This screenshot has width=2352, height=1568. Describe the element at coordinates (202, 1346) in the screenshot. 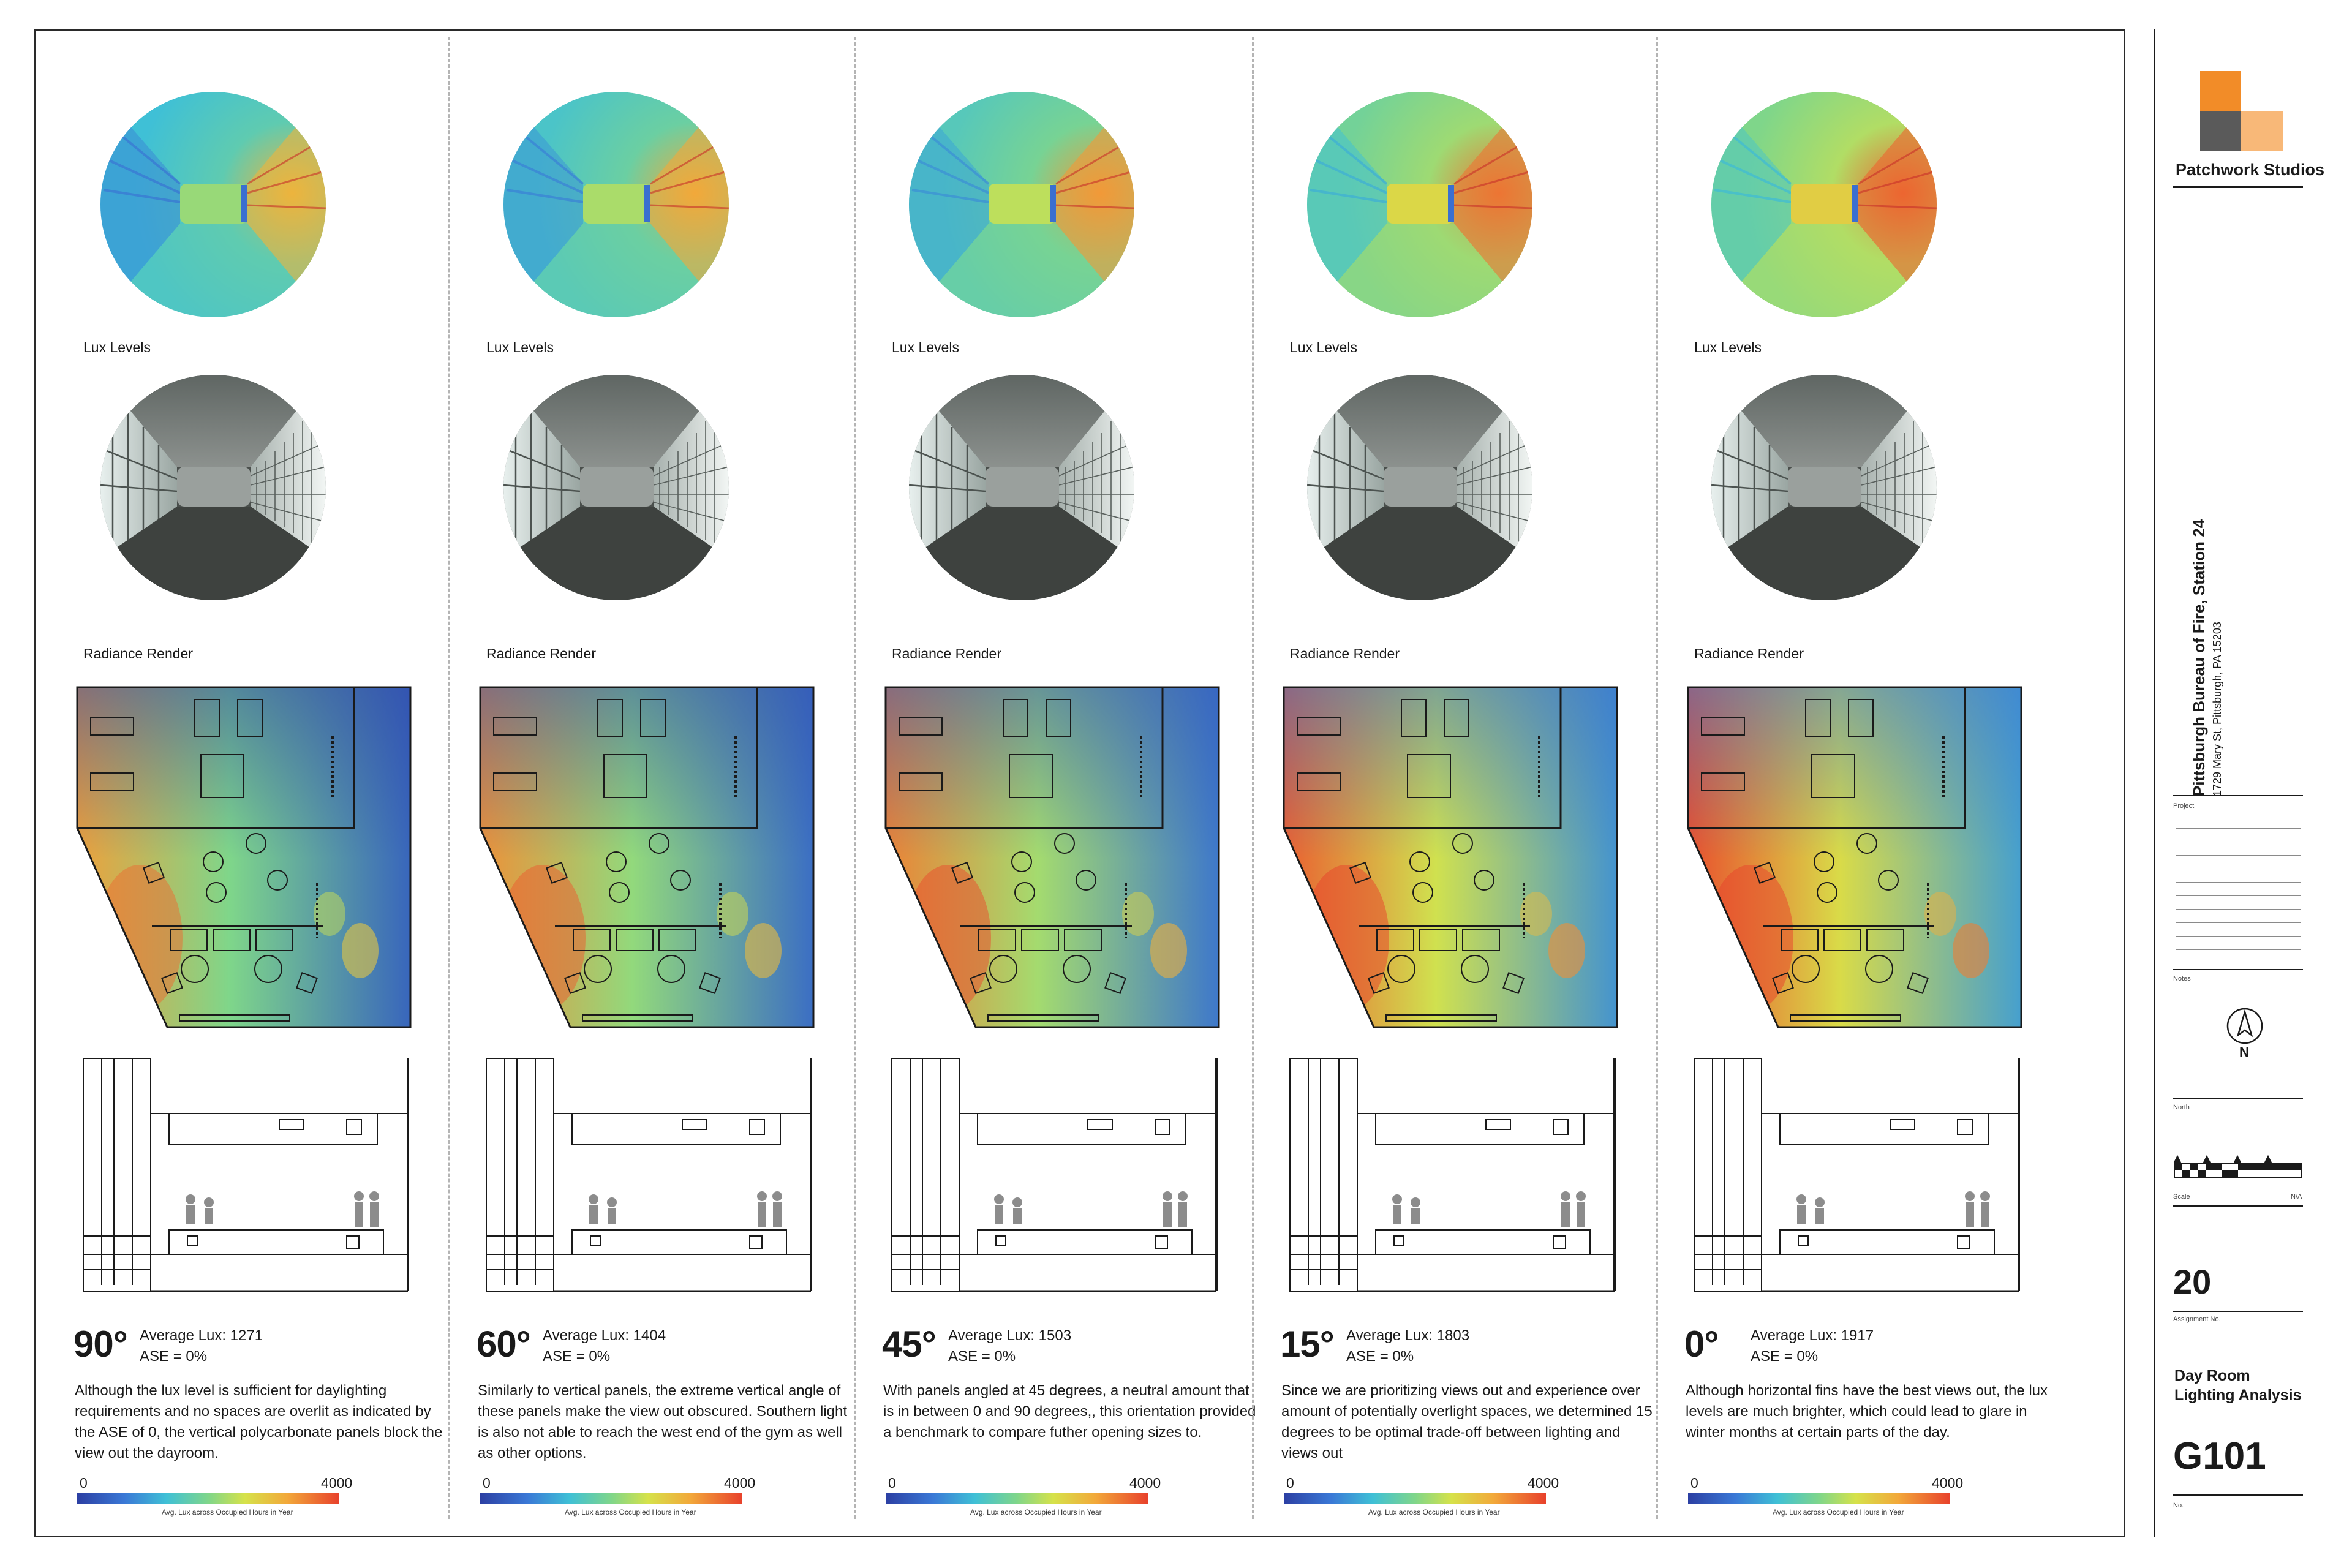

I see `lux-stats: Average Lux: 1271 ASE = 0%` at that location.